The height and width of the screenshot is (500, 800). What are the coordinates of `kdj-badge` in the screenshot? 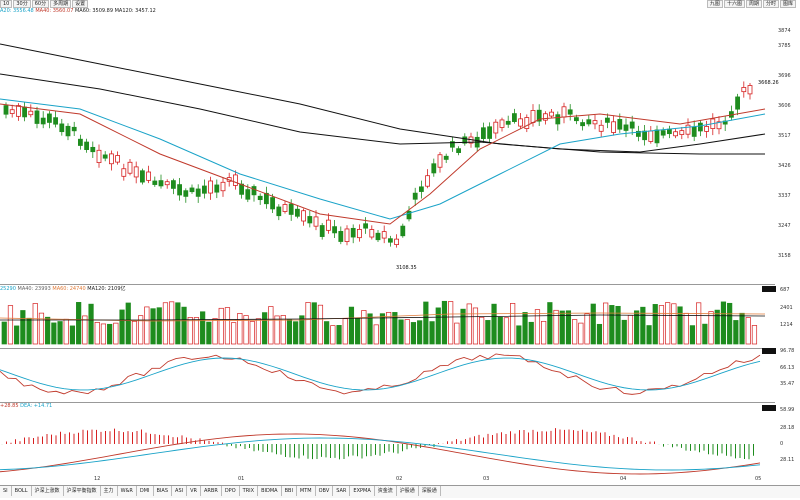 It's located at (769, 351).